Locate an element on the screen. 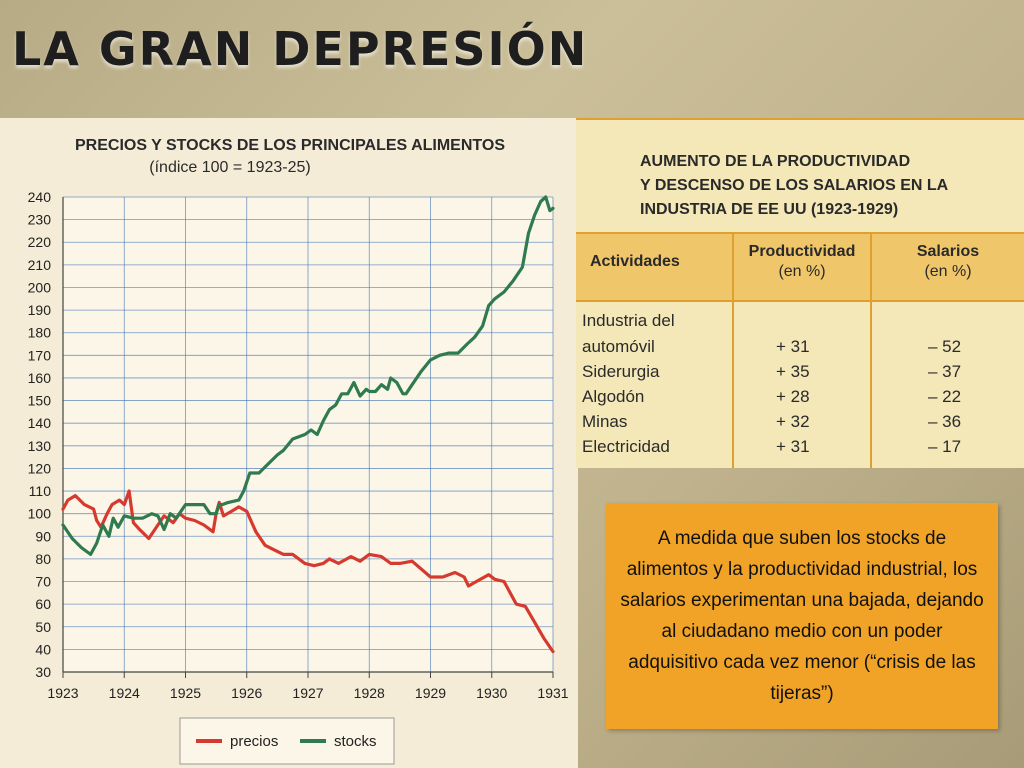 This screenshot has height=768, width=1024. y-tick-label: 90 is located at coordinates (43, 536).